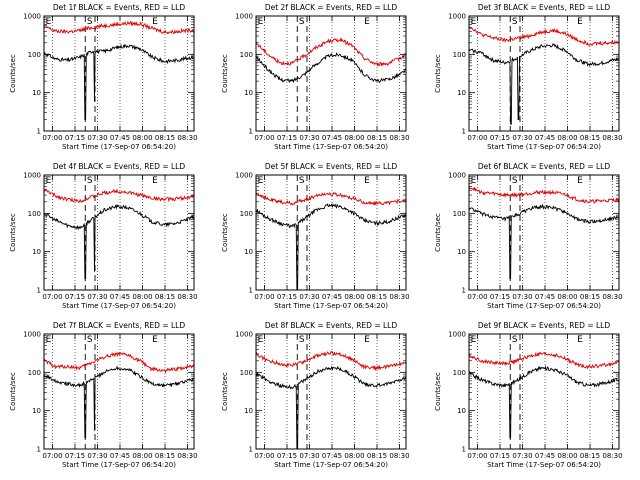 The height and width of the screenshot is (480, 640). I want to click on panel-title: Det 5f BLACK = Events, RED = LLD, so click(331, 166).